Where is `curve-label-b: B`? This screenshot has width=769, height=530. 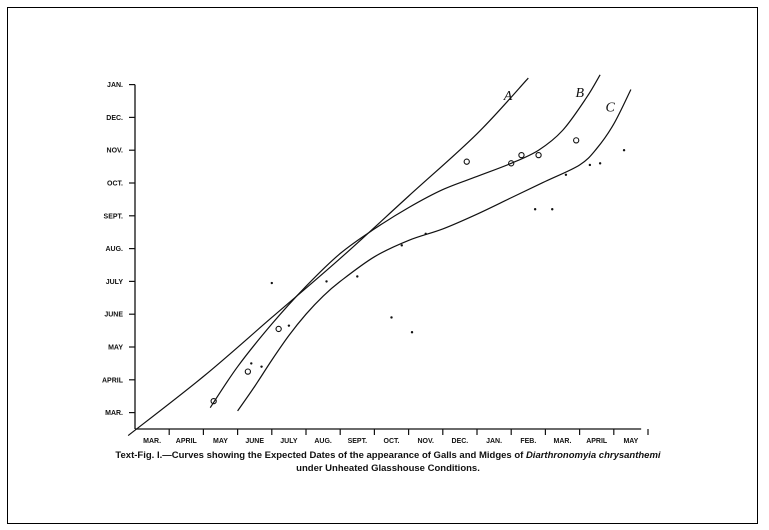 curve-label-b: B is located at coordinates (580, 93).